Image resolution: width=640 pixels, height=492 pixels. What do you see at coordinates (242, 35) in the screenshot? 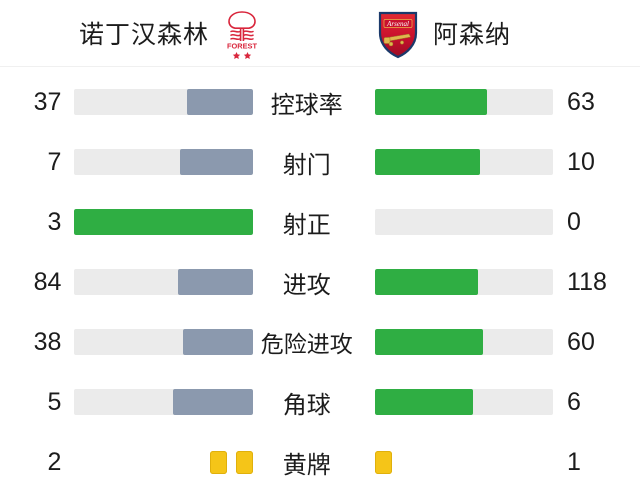
I see `nottingham-forest-crest-icon: FOREST` at bounding box center [242, 35].